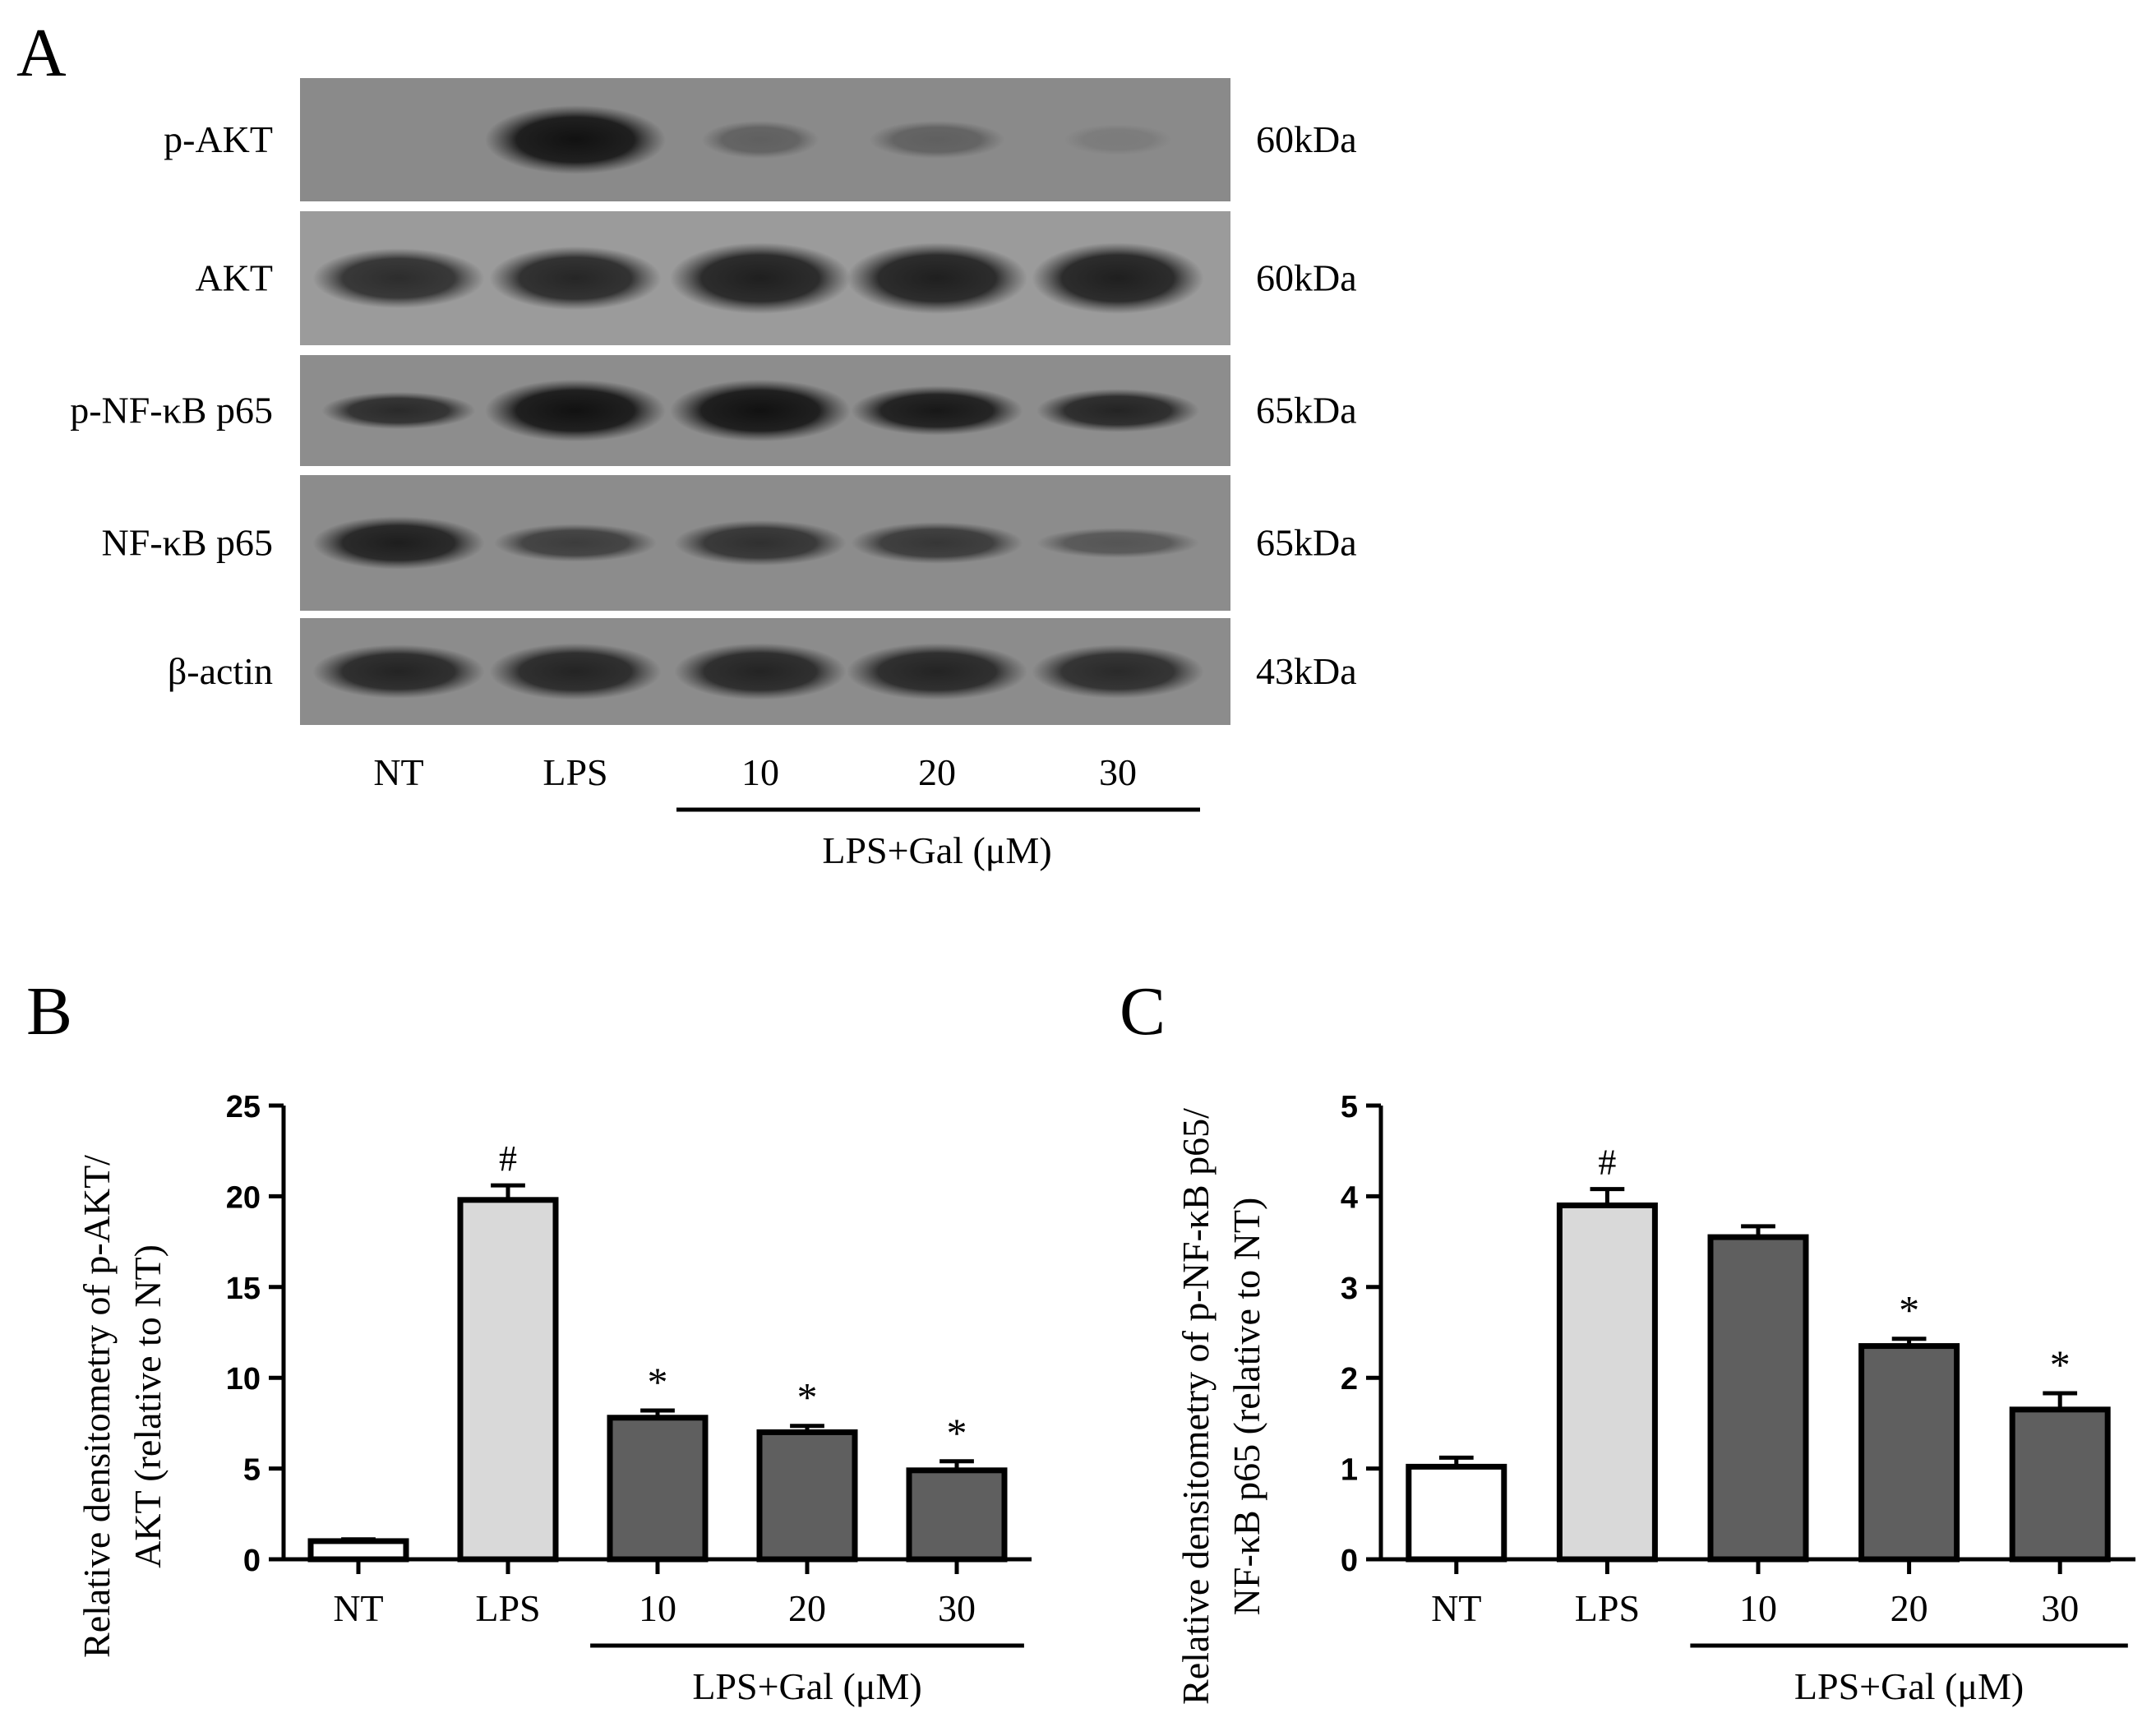 The height and width of the screenshot is (1736, 2156). What do you see at coordinates (49, 1012) in the screenshot?
I see `panel-b-letter: B` at bounding box center [49, 1012].